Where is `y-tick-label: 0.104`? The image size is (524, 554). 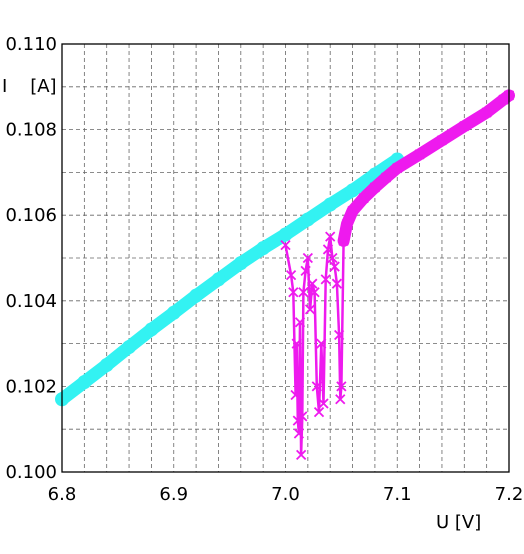
y-tick-label: 0.104 is located at coordinates (31, 301).